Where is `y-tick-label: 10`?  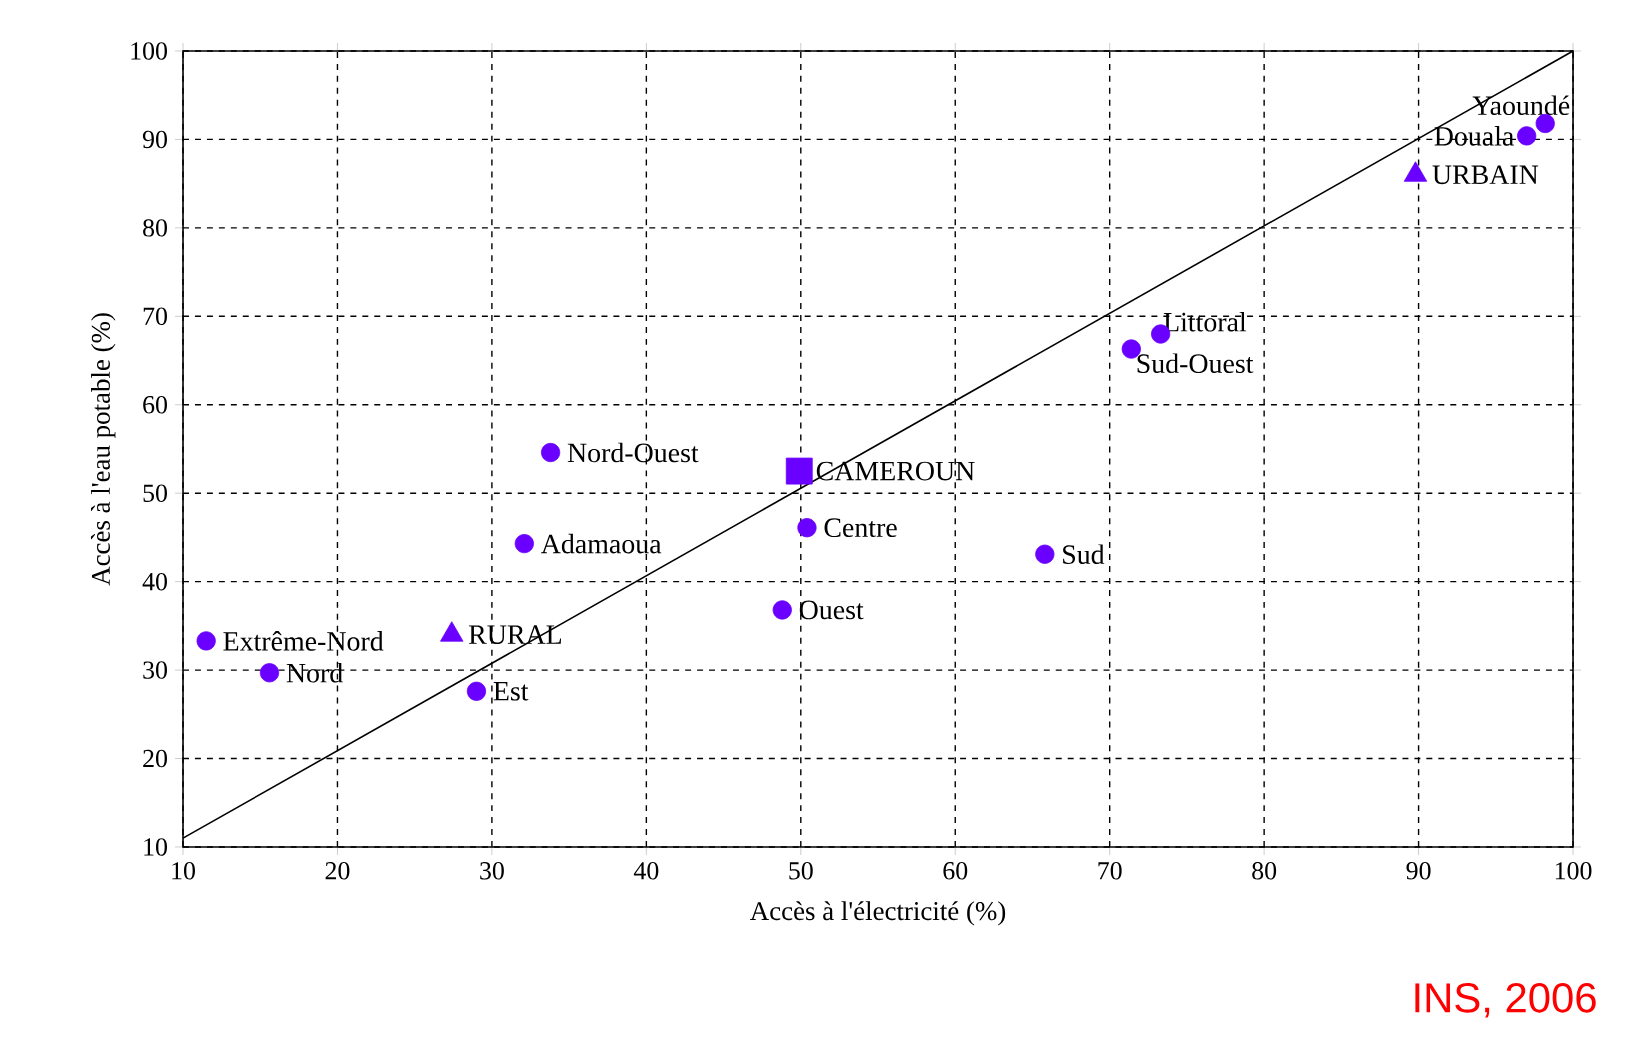
y-tick-label: 10 is located at coordinates (155, 847).